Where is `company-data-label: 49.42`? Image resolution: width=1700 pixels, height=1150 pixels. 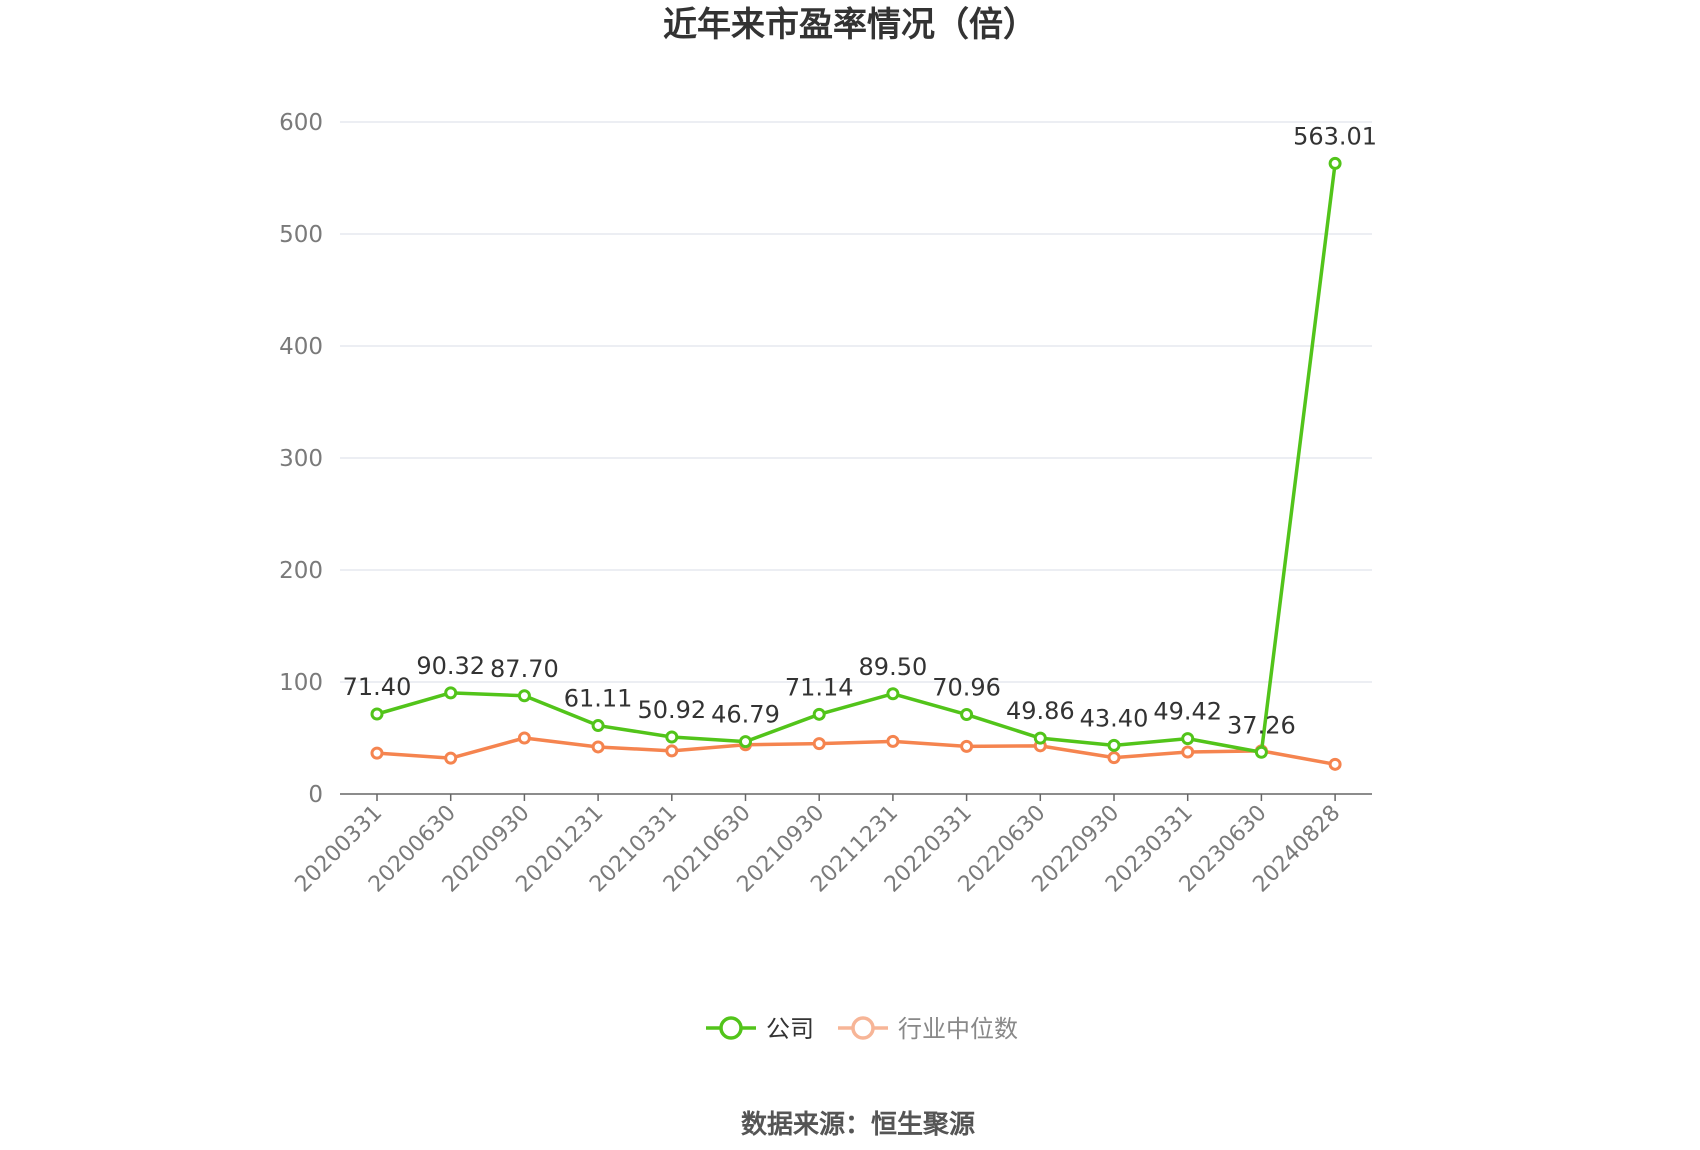 company-data-label: 49.42 is located at coordinates (1187, 712).